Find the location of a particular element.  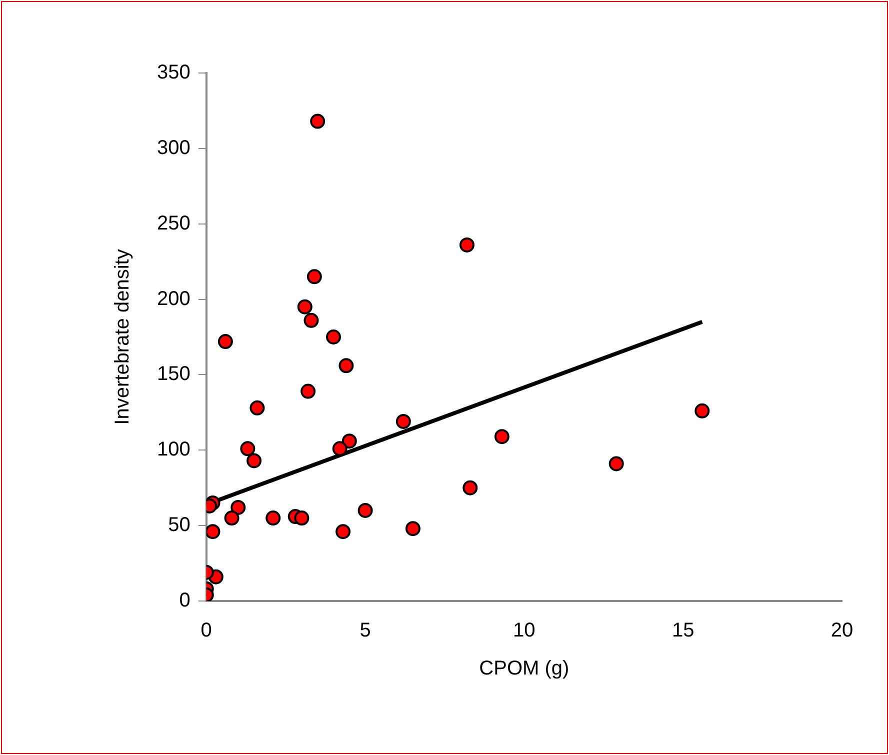

y-axis-title: Invertebrate density is located at coordinates (123, 337).